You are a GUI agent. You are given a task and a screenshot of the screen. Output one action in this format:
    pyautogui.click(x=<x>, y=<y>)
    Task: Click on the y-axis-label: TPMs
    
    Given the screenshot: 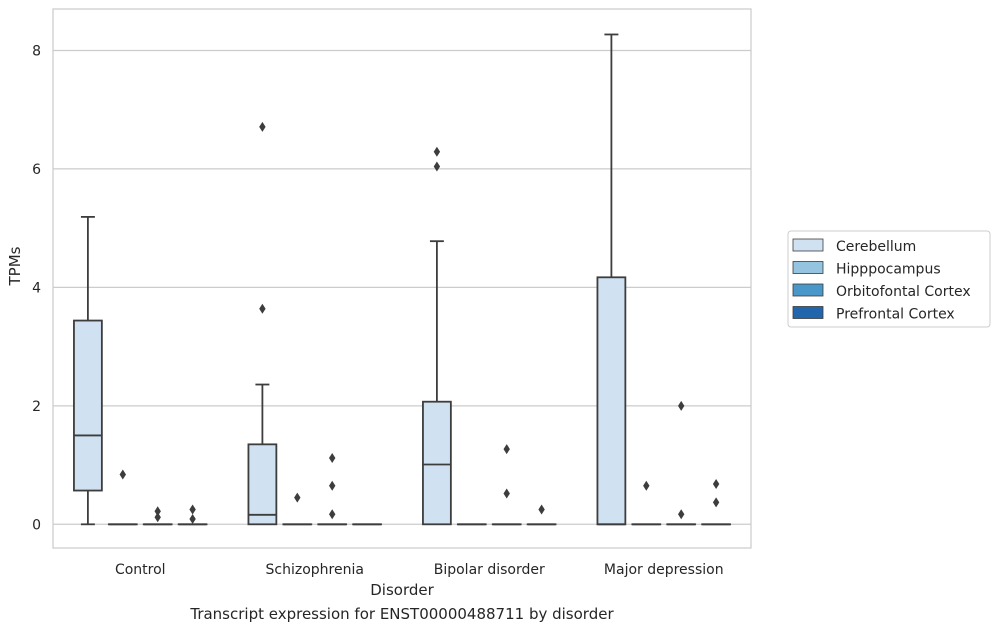 What is the action you would take?
    pyautogui.click(x=15, y=266)
    